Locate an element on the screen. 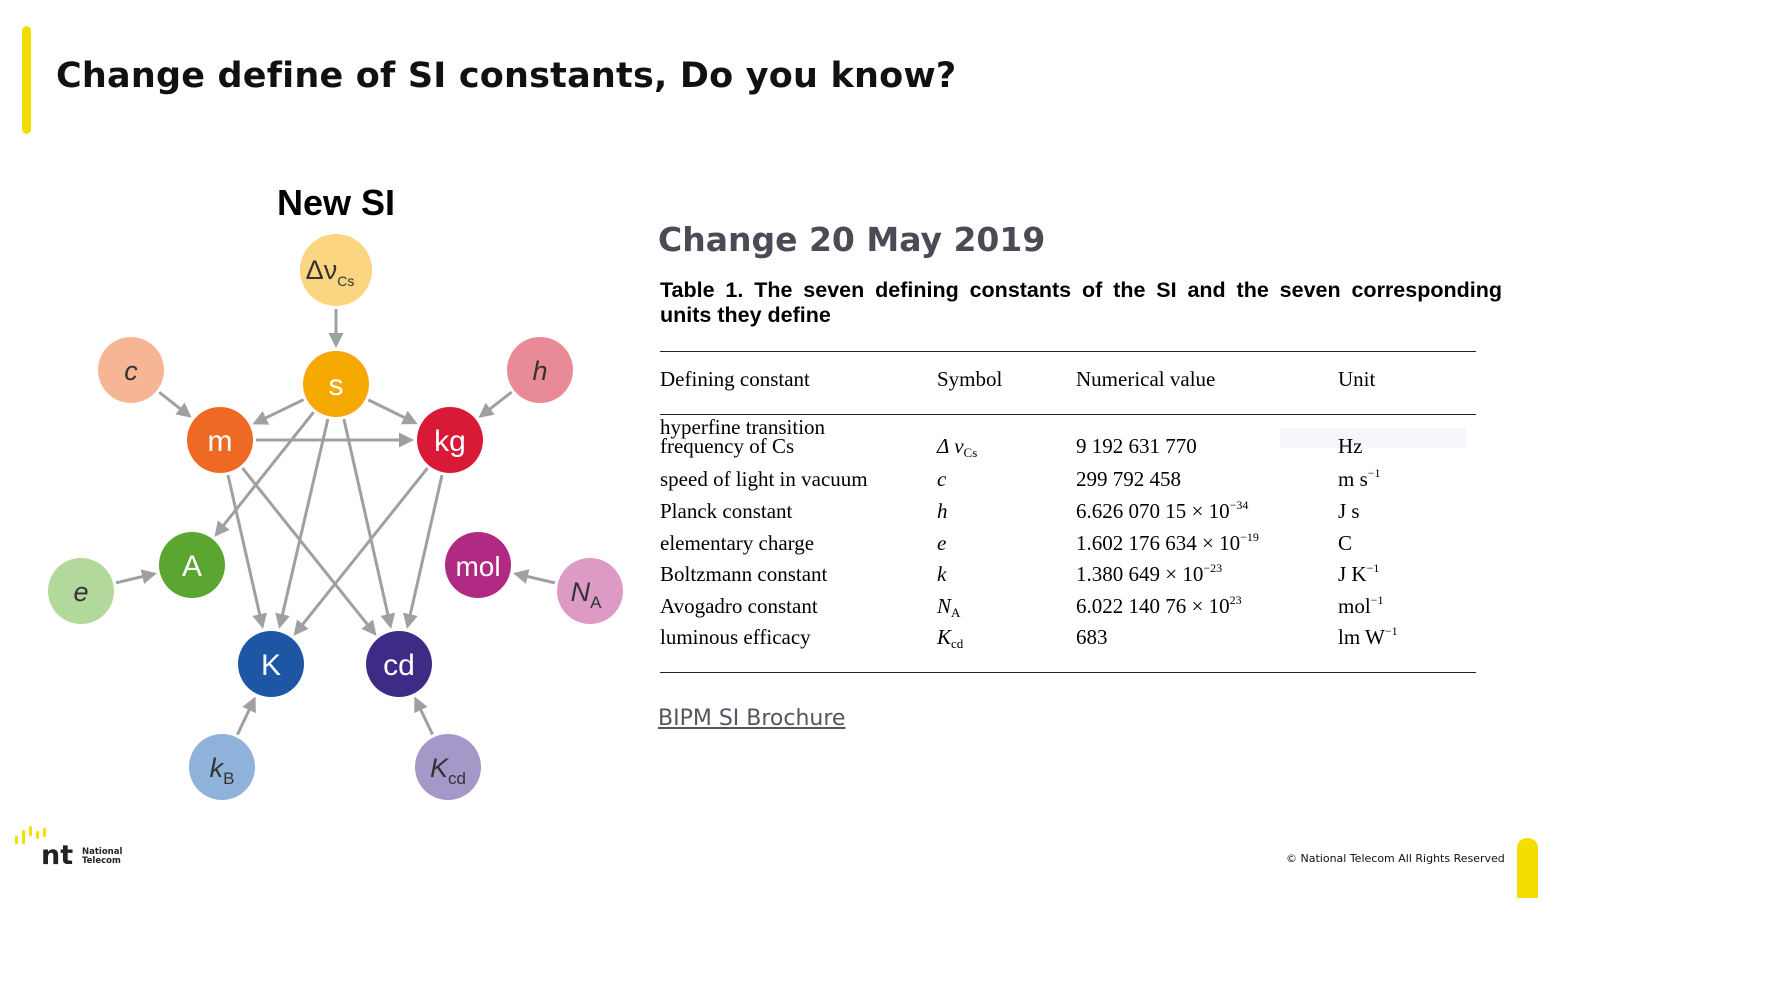 The height and width of the screenshot is (992, 1766). row-avogadro-value: 6.022 140 76 × 1023 is located at coordinates (1159, 605).